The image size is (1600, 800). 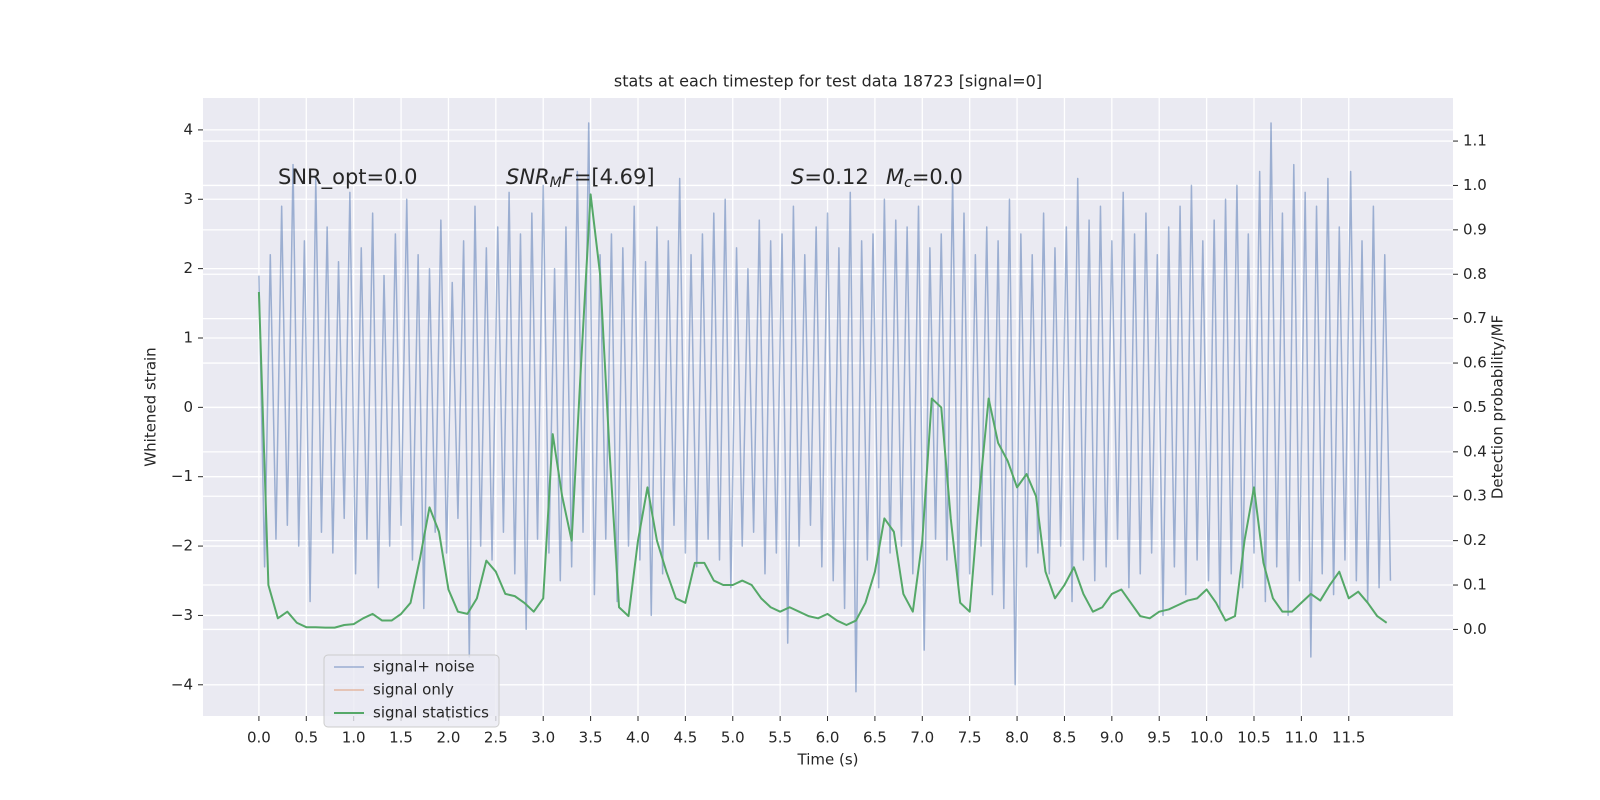 What do you see at coordinates (970, 738) in the screenshot?
I see `x-tick-label: 7.5` at bounding box center [970, 738].